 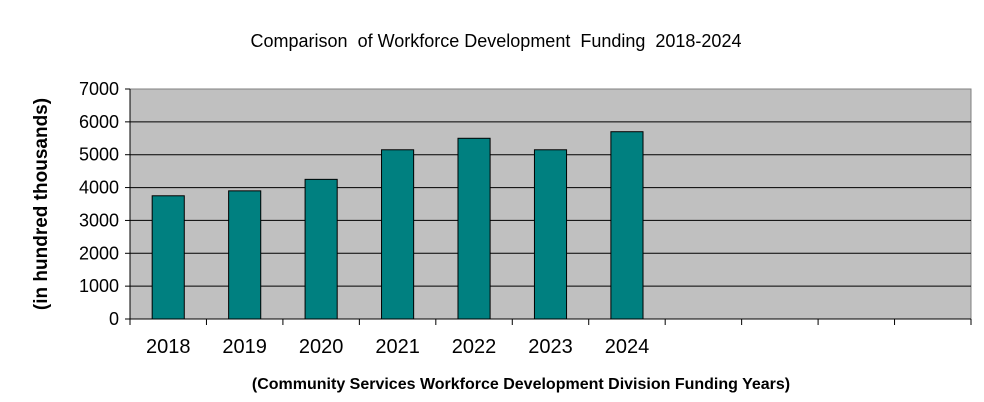 I want to click on bar-2021, so click(x=398, y=234).